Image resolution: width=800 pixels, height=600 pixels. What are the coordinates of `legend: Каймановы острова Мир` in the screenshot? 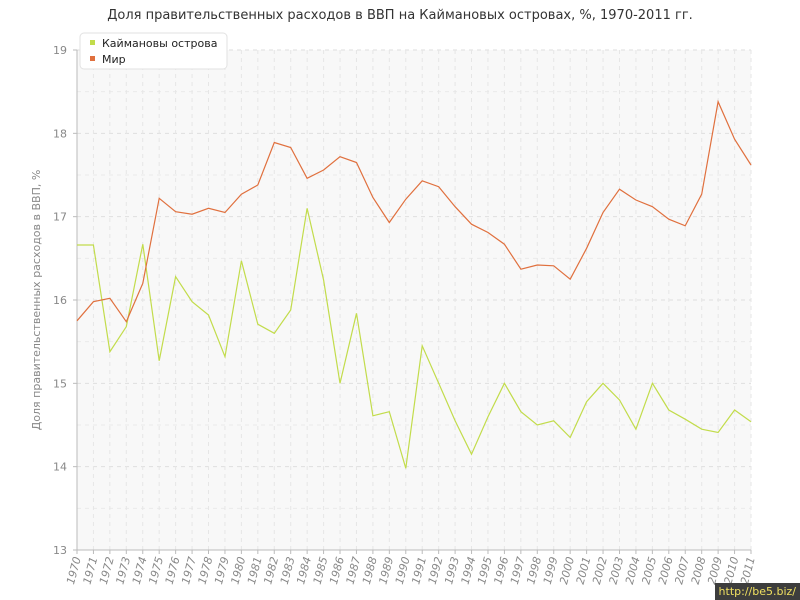 It's located at (153, 51).